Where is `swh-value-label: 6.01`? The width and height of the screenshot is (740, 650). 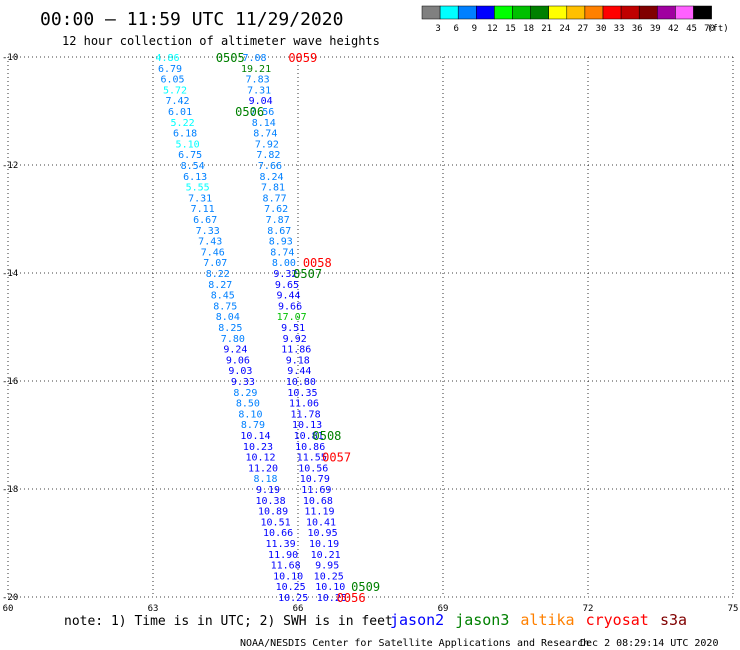
swh-value-label: 6.01 is located at coordinates (180, 112).